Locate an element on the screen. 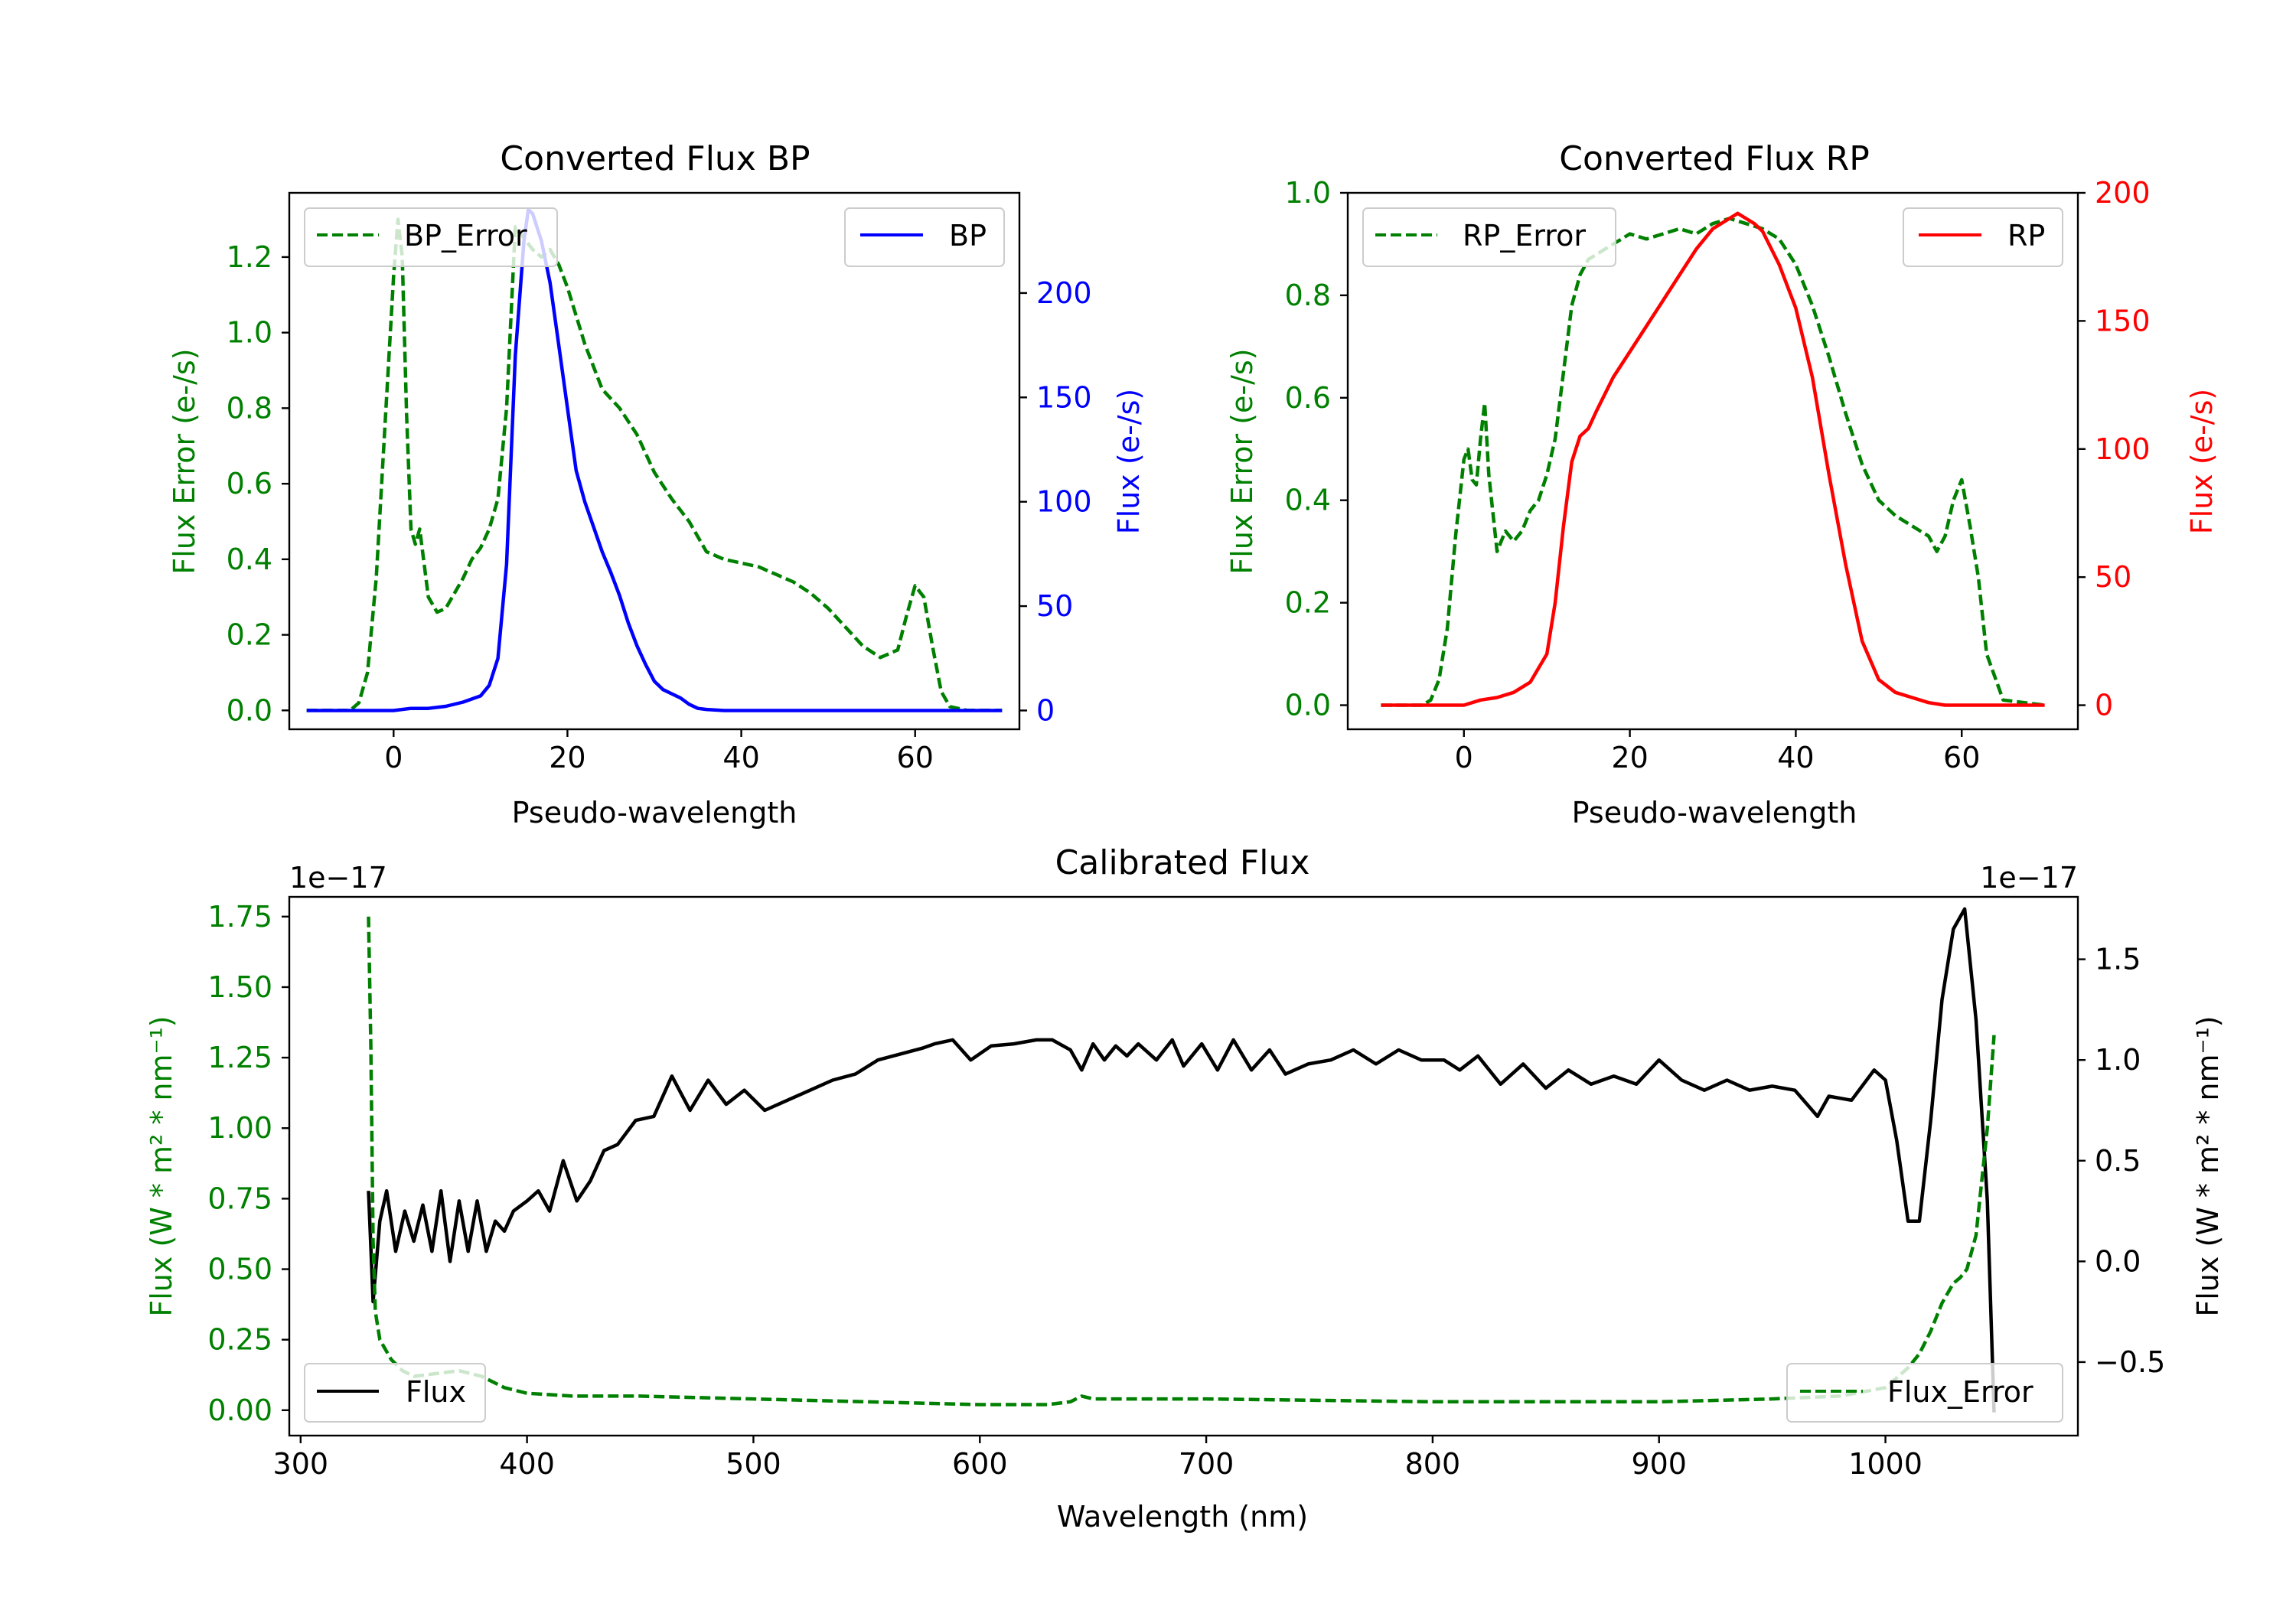 The height and width of the screenshot is (1607, 2296). rp-y-left-ticks: 0.0 0.2 0.4 0.6 0.8 1.0 is located at coordinates (1316, 449).